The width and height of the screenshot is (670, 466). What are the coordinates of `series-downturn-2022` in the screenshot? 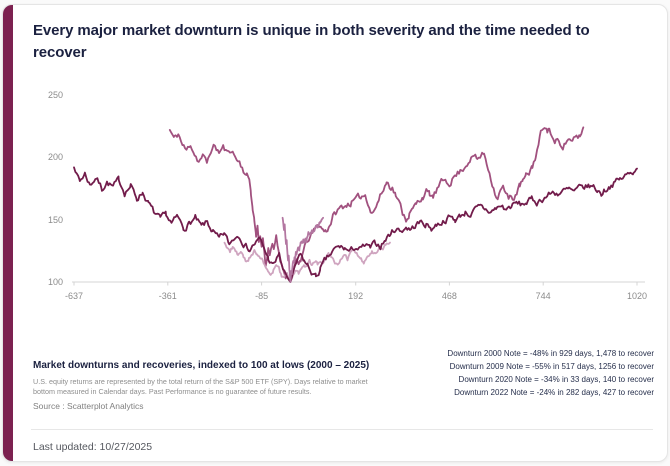 It's located at (307, 262).